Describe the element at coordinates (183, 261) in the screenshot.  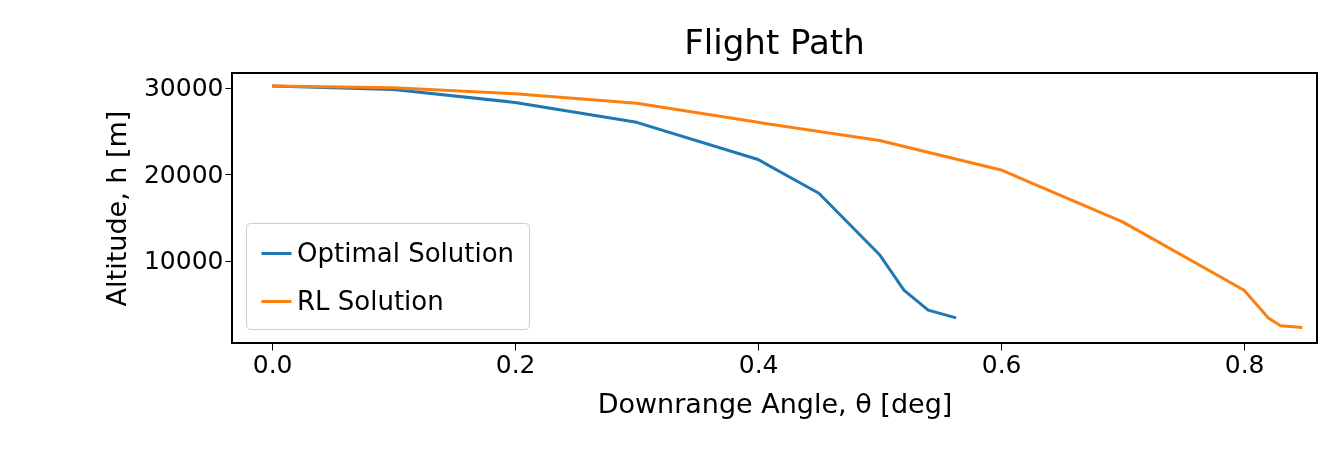
I see `y-tick-label: 10000` at that location.